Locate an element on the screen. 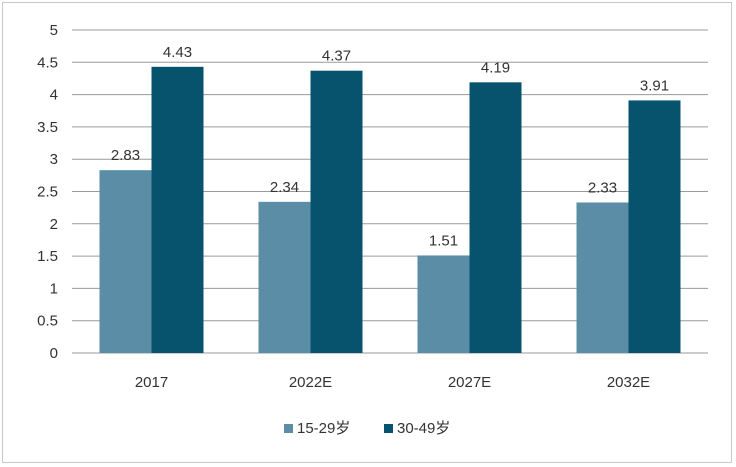  x-tick-label: 2022E is located at coordinates (310, 382).